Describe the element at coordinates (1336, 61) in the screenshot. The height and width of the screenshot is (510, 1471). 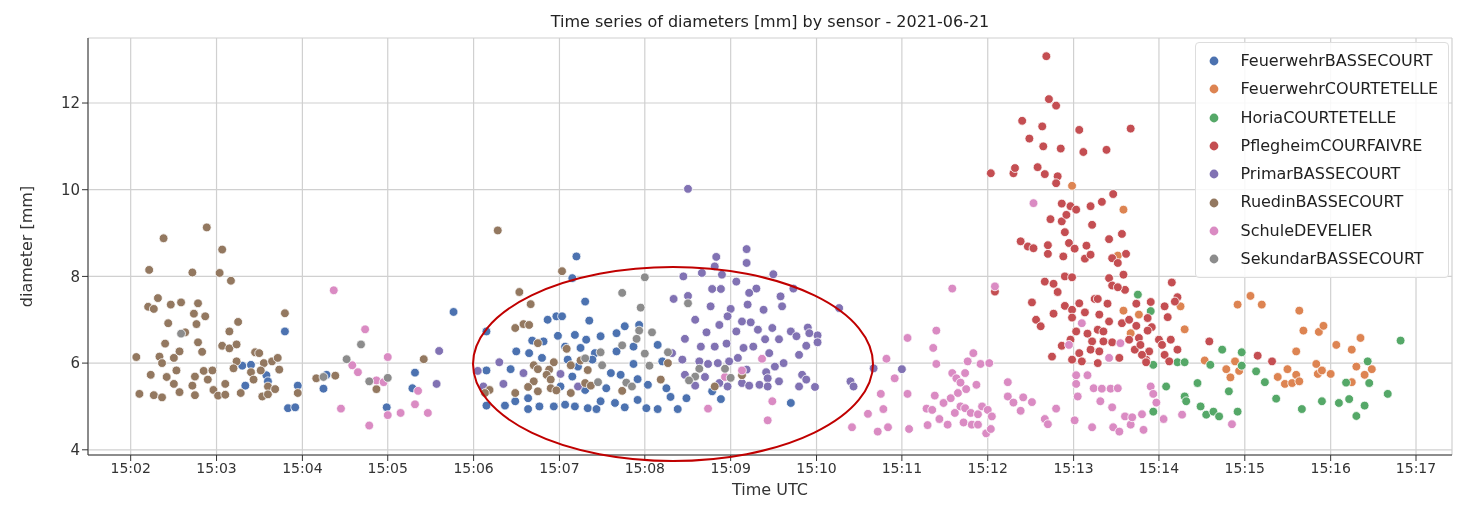
I see `legend-label: FeuerwehrBASSECOURT` at that location.